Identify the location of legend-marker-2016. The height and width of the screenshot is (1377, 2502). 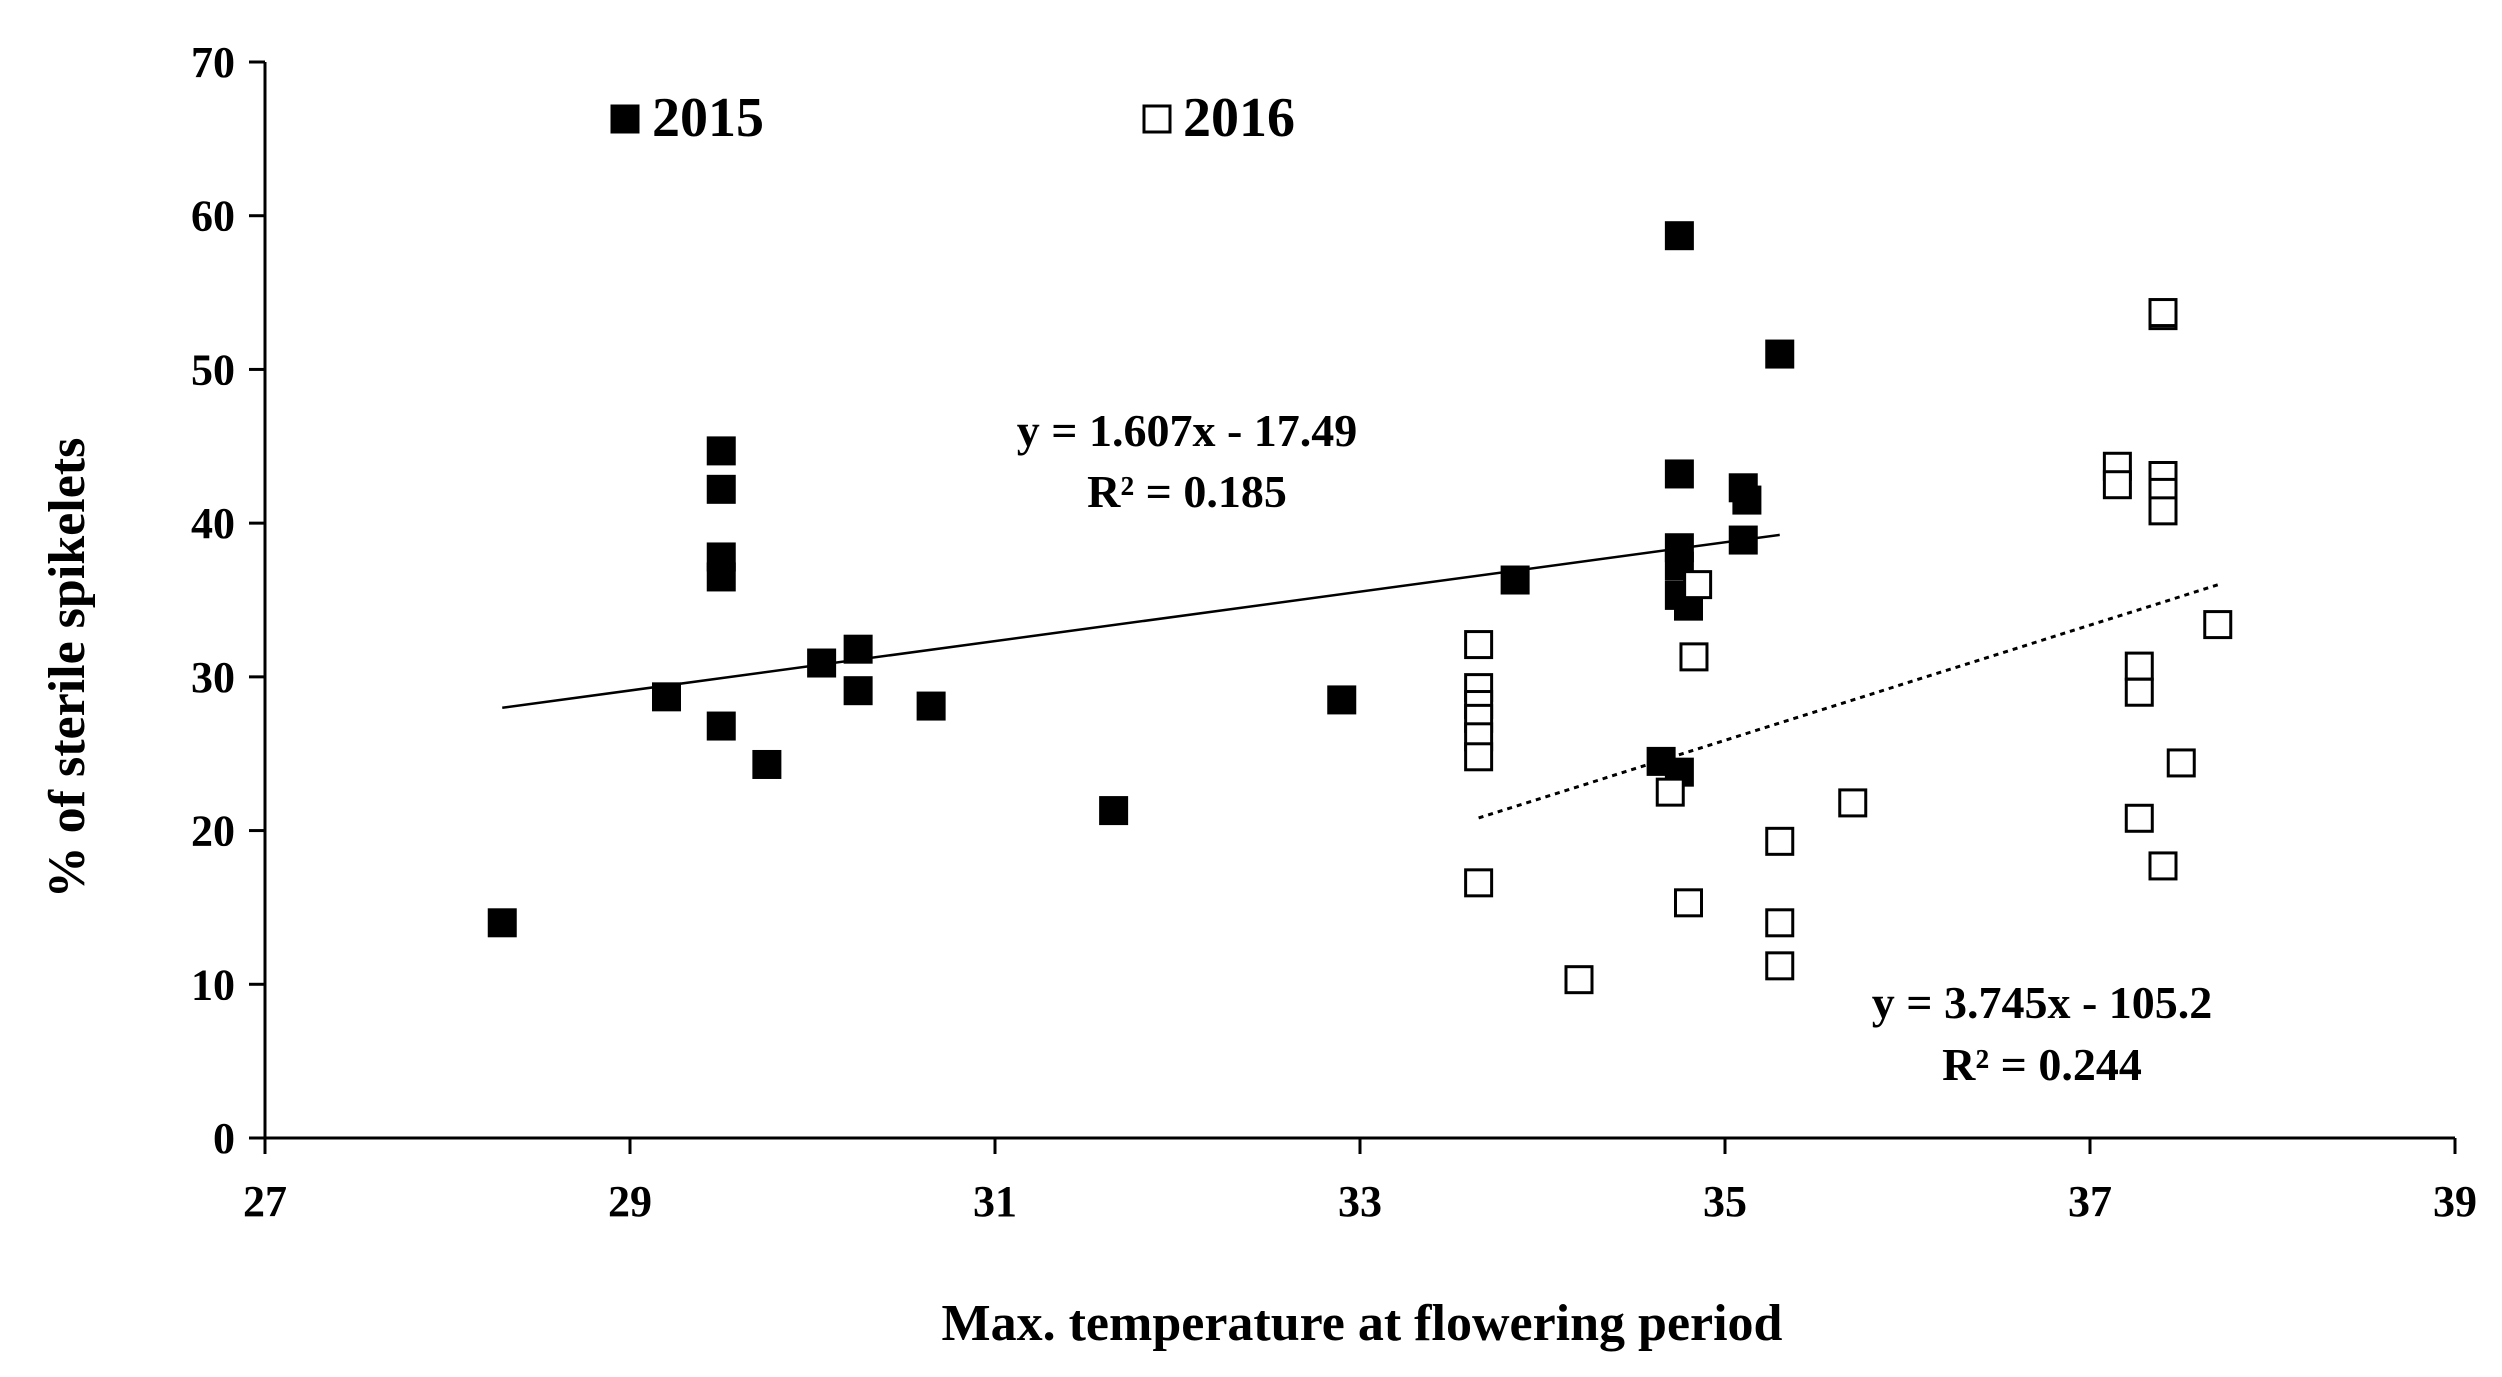
(1157, 119).